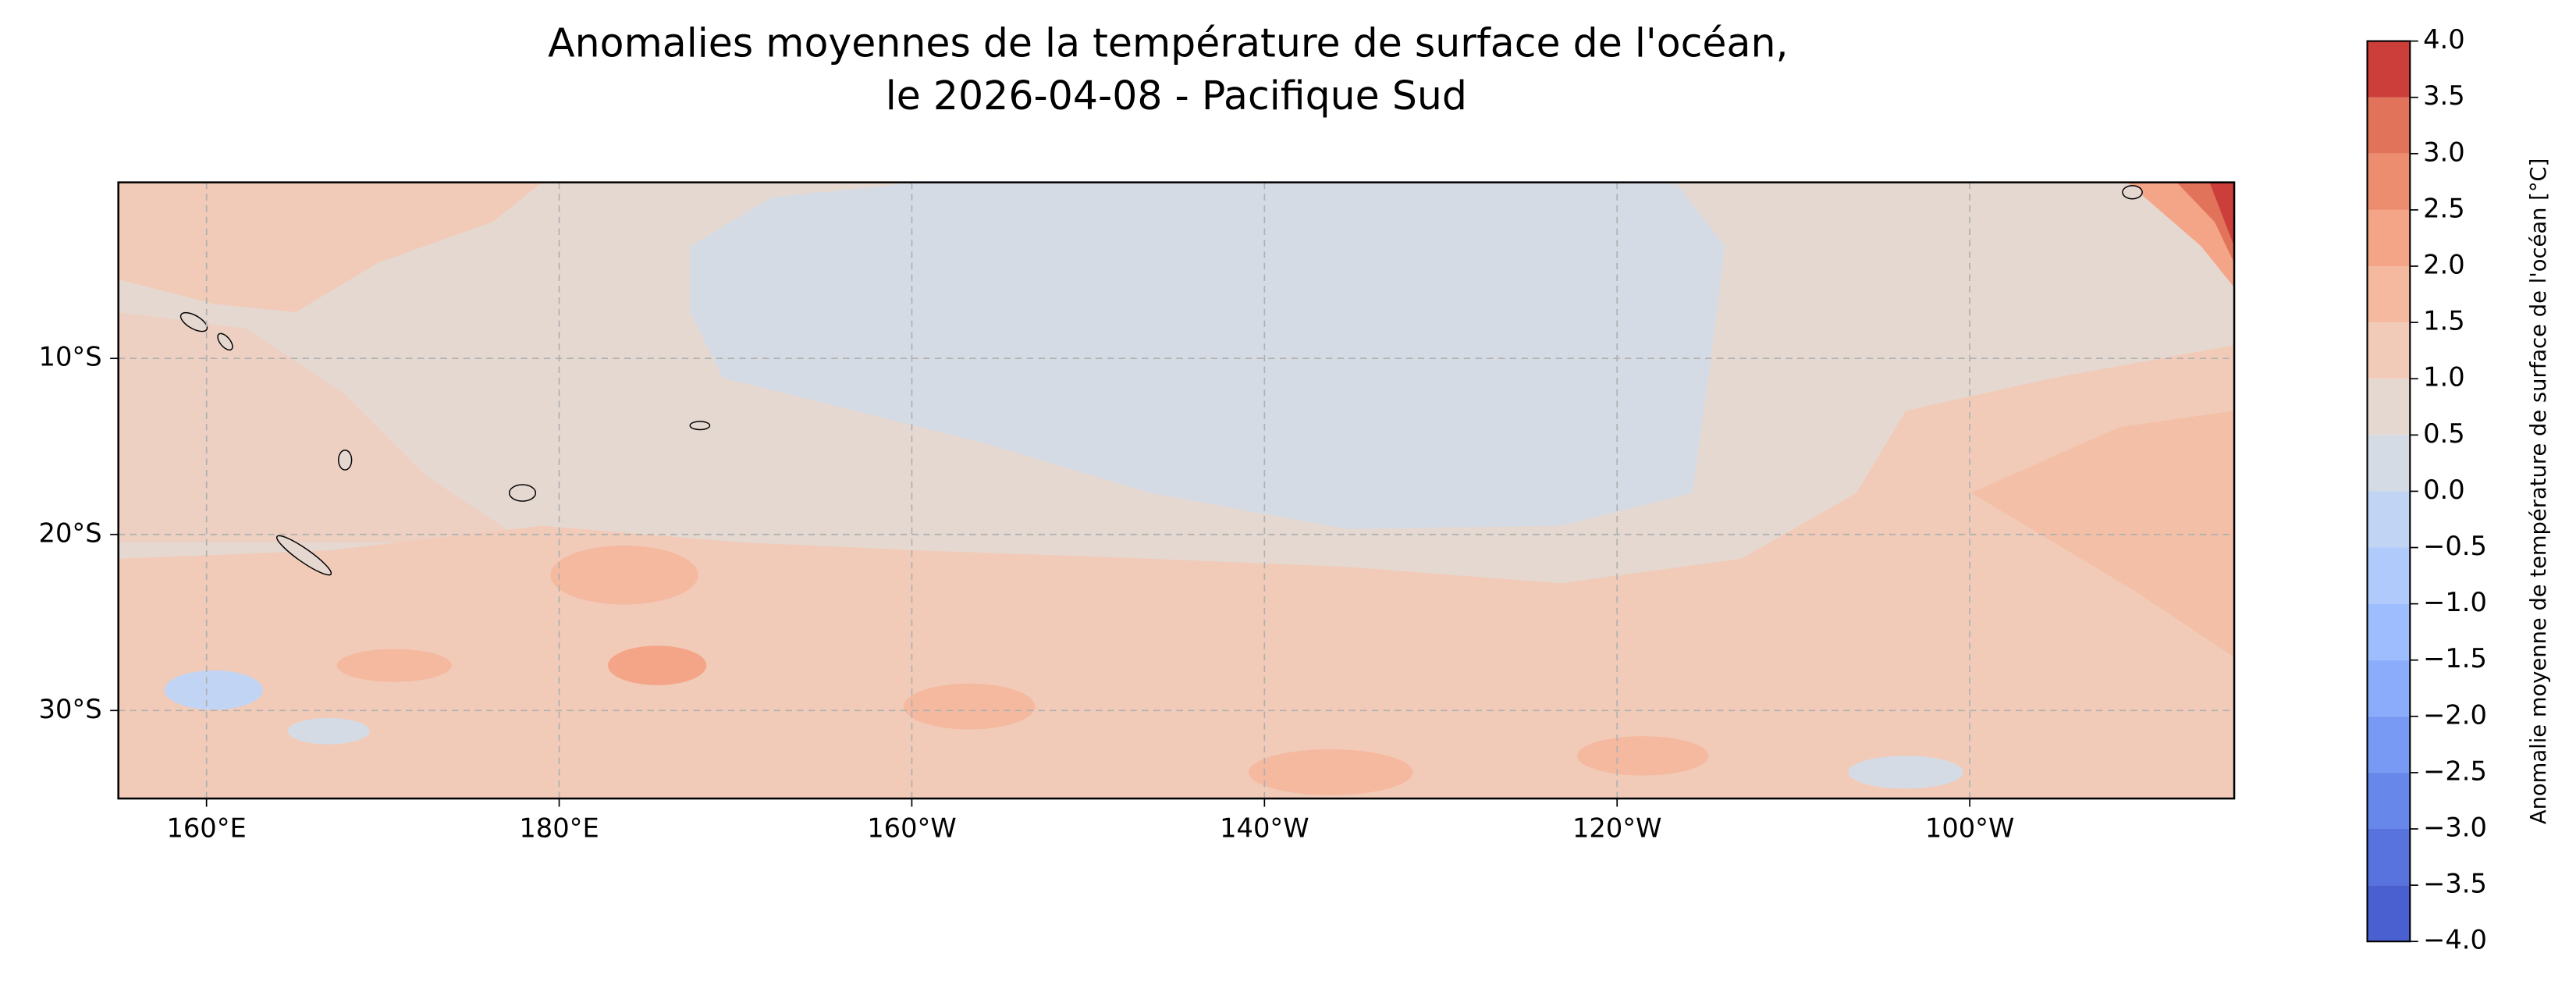 The image size is (2576, 985). Describe the element at coordinates (2455, 602) in the screenshot. I see `colorbar-tick-label: −1.0` at that location.